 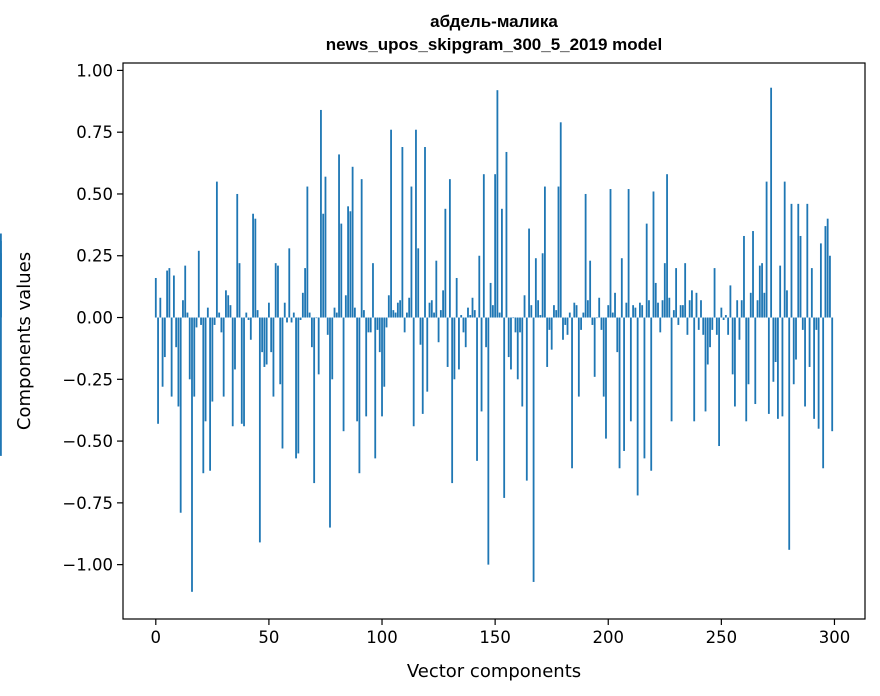 What do you see at coordinates (94, 256) in the screenshot?
I see `y-tick-label: 0.25` at bounding box center [94, 256].